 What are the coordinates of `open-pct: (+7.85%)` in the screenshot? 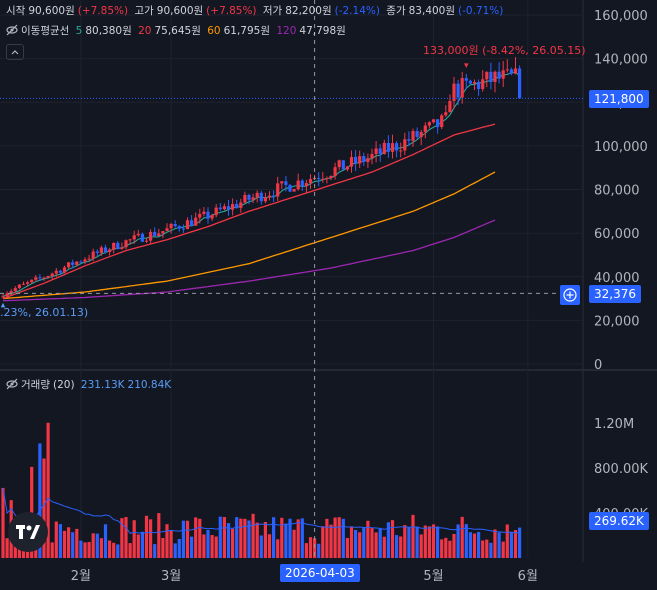 It's located at (103, 11).